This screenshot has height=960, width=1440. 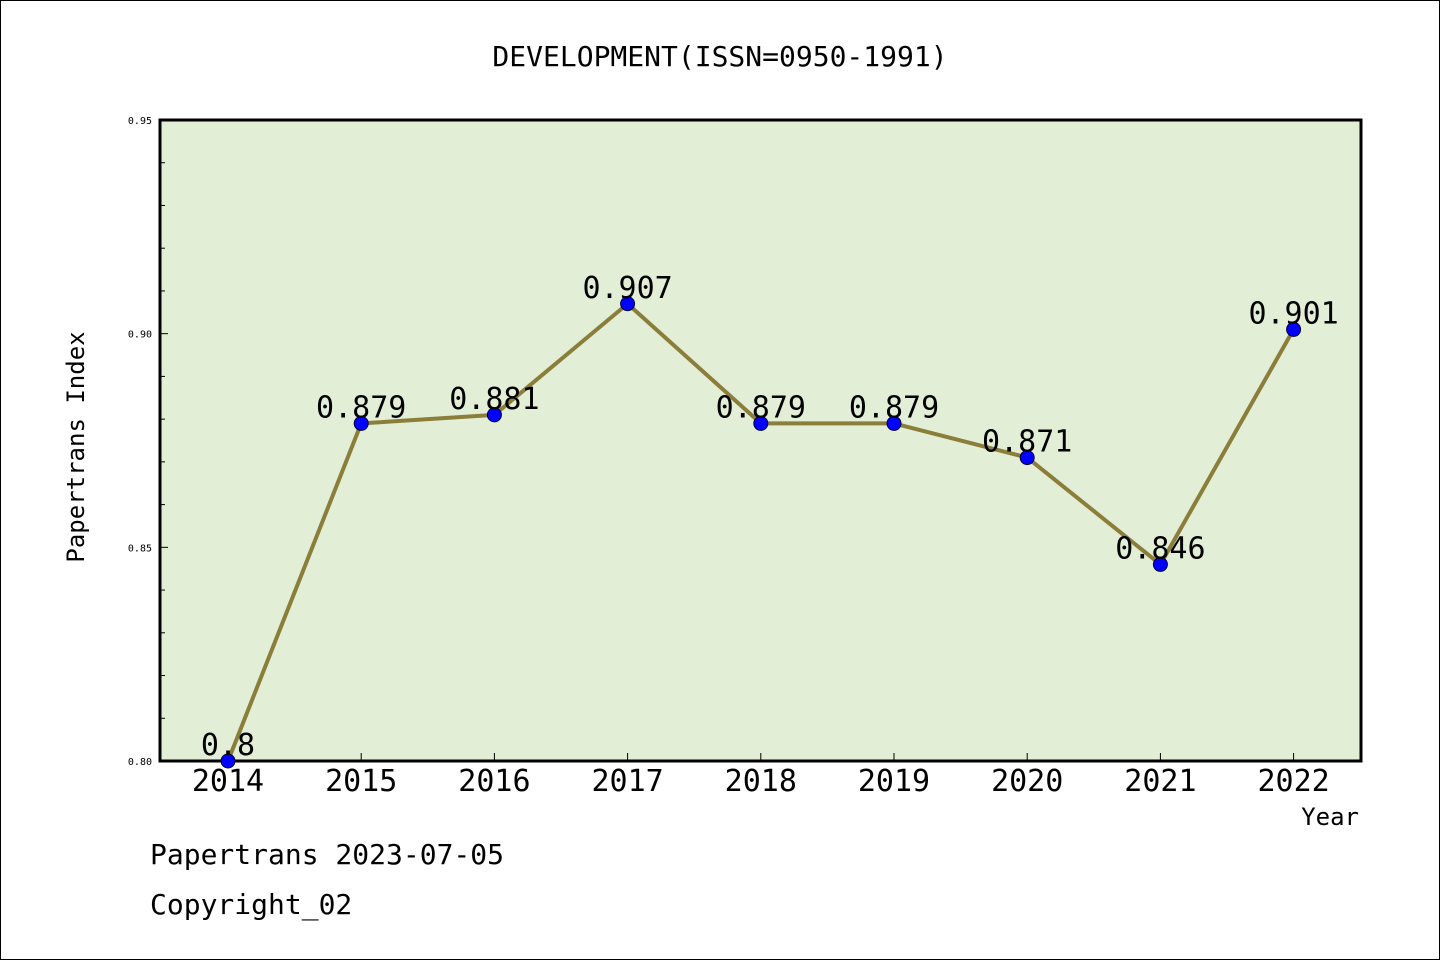 What do you see at coordinates (148, 442) in the screenshot?
I see `y-axis: 0.80 0.85 0.90 0.95` at bounding box center [148, 442].